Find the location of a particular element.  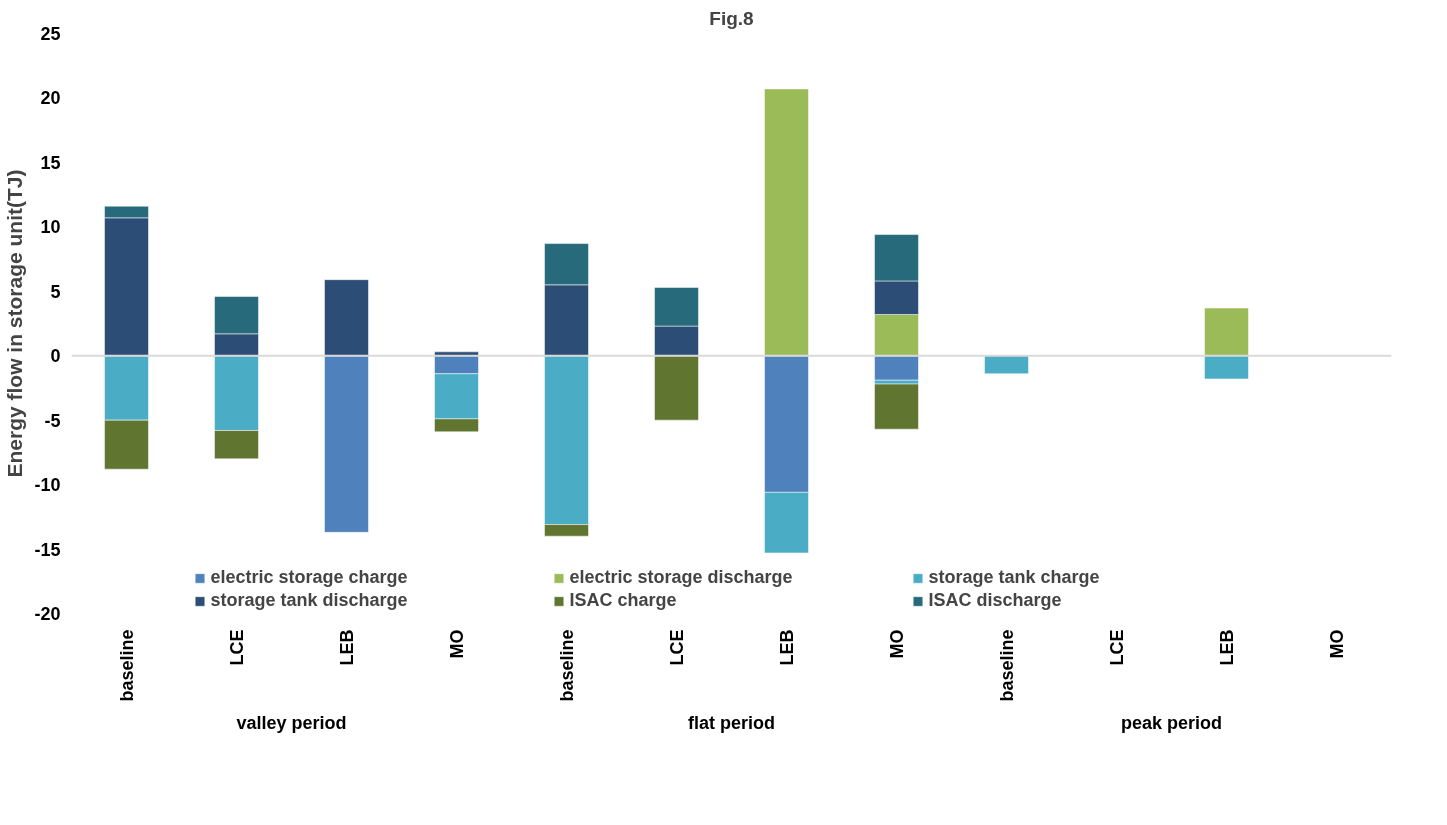

y-tick-label: 5 is located at coordinates (55, 291).